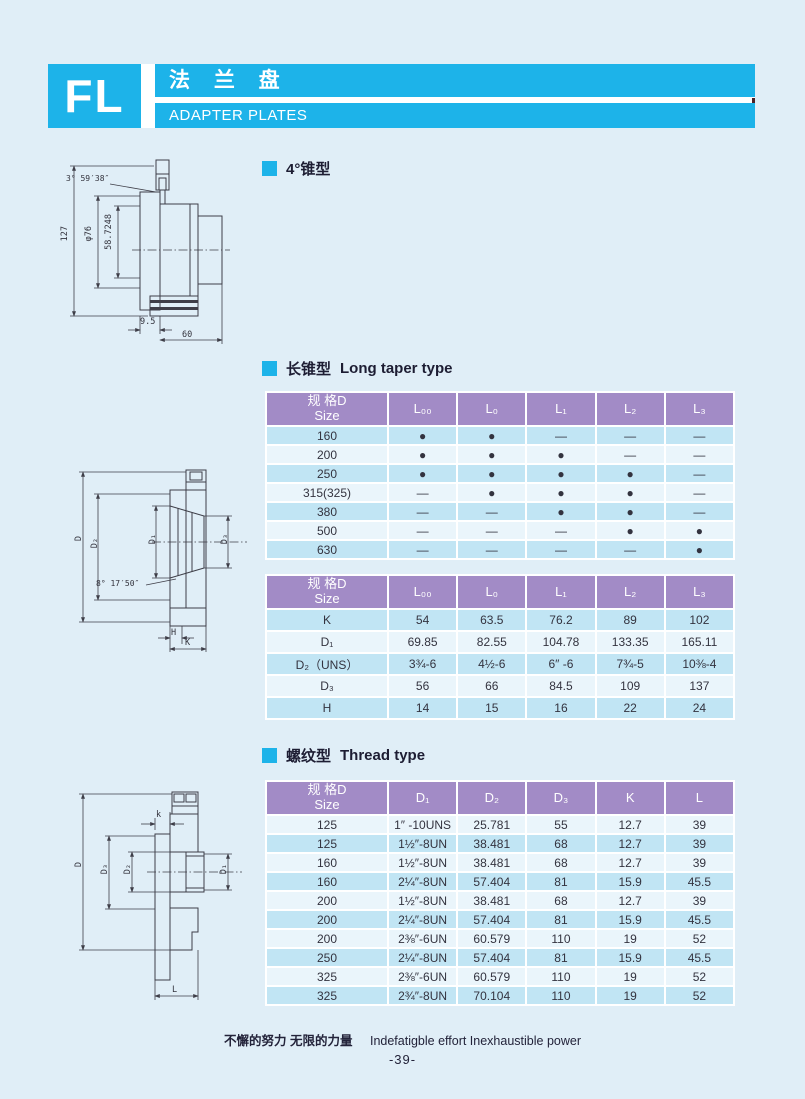 Image resolution: width=805 pixels, height=1099 pixels. What do you see at coordinates (455, 80) in the screenshot?
I see `page-title-zh: 法 兰 盘` at bounding box center [455, 80].